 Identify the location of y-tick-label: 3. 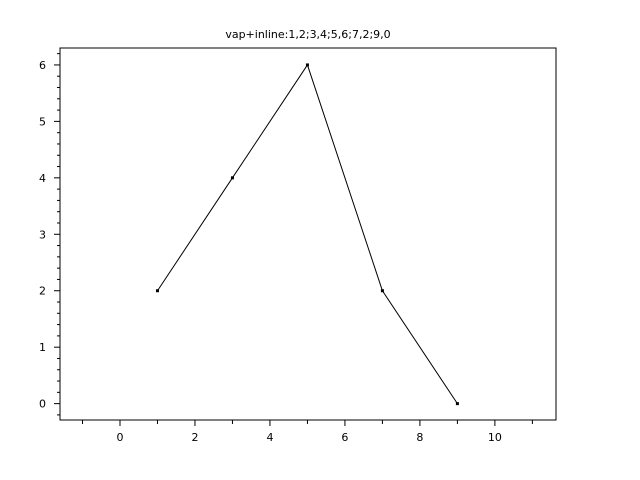
(42, 234).